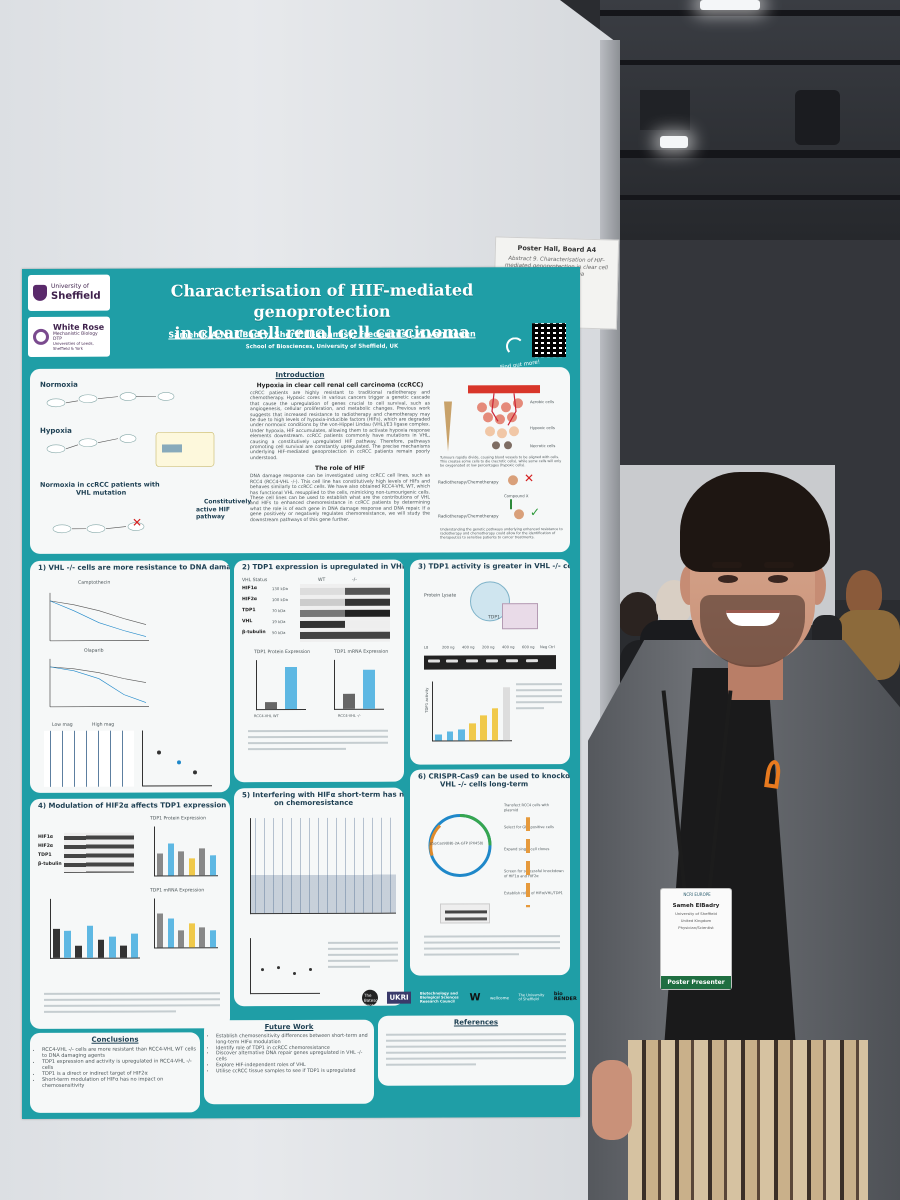 This screenshot has width=900, height=1200. Describe the element at coordinates (696, 913) in the screenshot. I see `badge-affiliation: University of Sheffield` at that location.